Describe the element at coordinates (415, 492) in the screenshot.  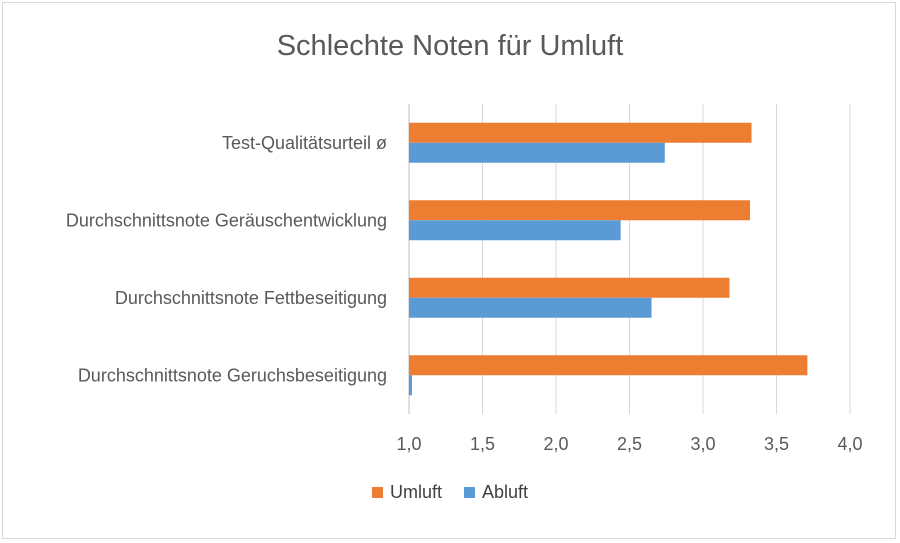
I see `legend-label-umluft: Umluft` at that location.